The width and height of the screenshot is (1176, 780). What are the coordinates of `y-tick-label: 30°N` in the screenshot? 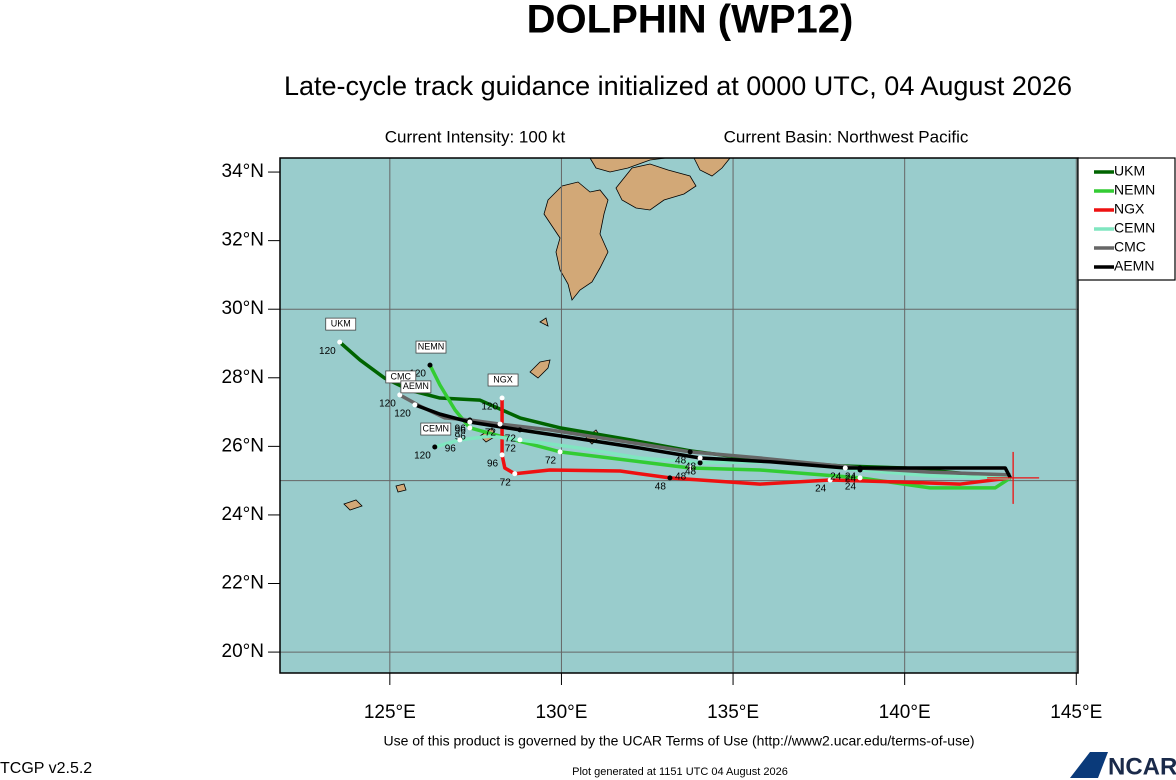 It's located at (243, 308).